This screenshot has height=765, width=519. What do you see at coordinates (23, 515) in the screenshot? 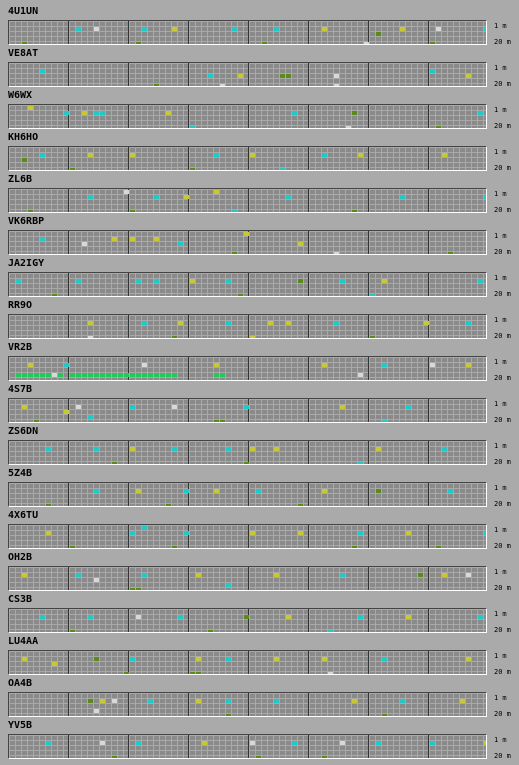
I see `beacon-callsign: 4X6TU` at bounding box center [23, 515].